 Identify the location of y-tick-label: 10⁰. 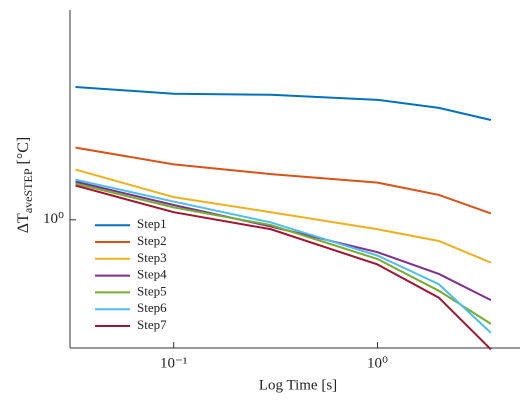
(53, 219).